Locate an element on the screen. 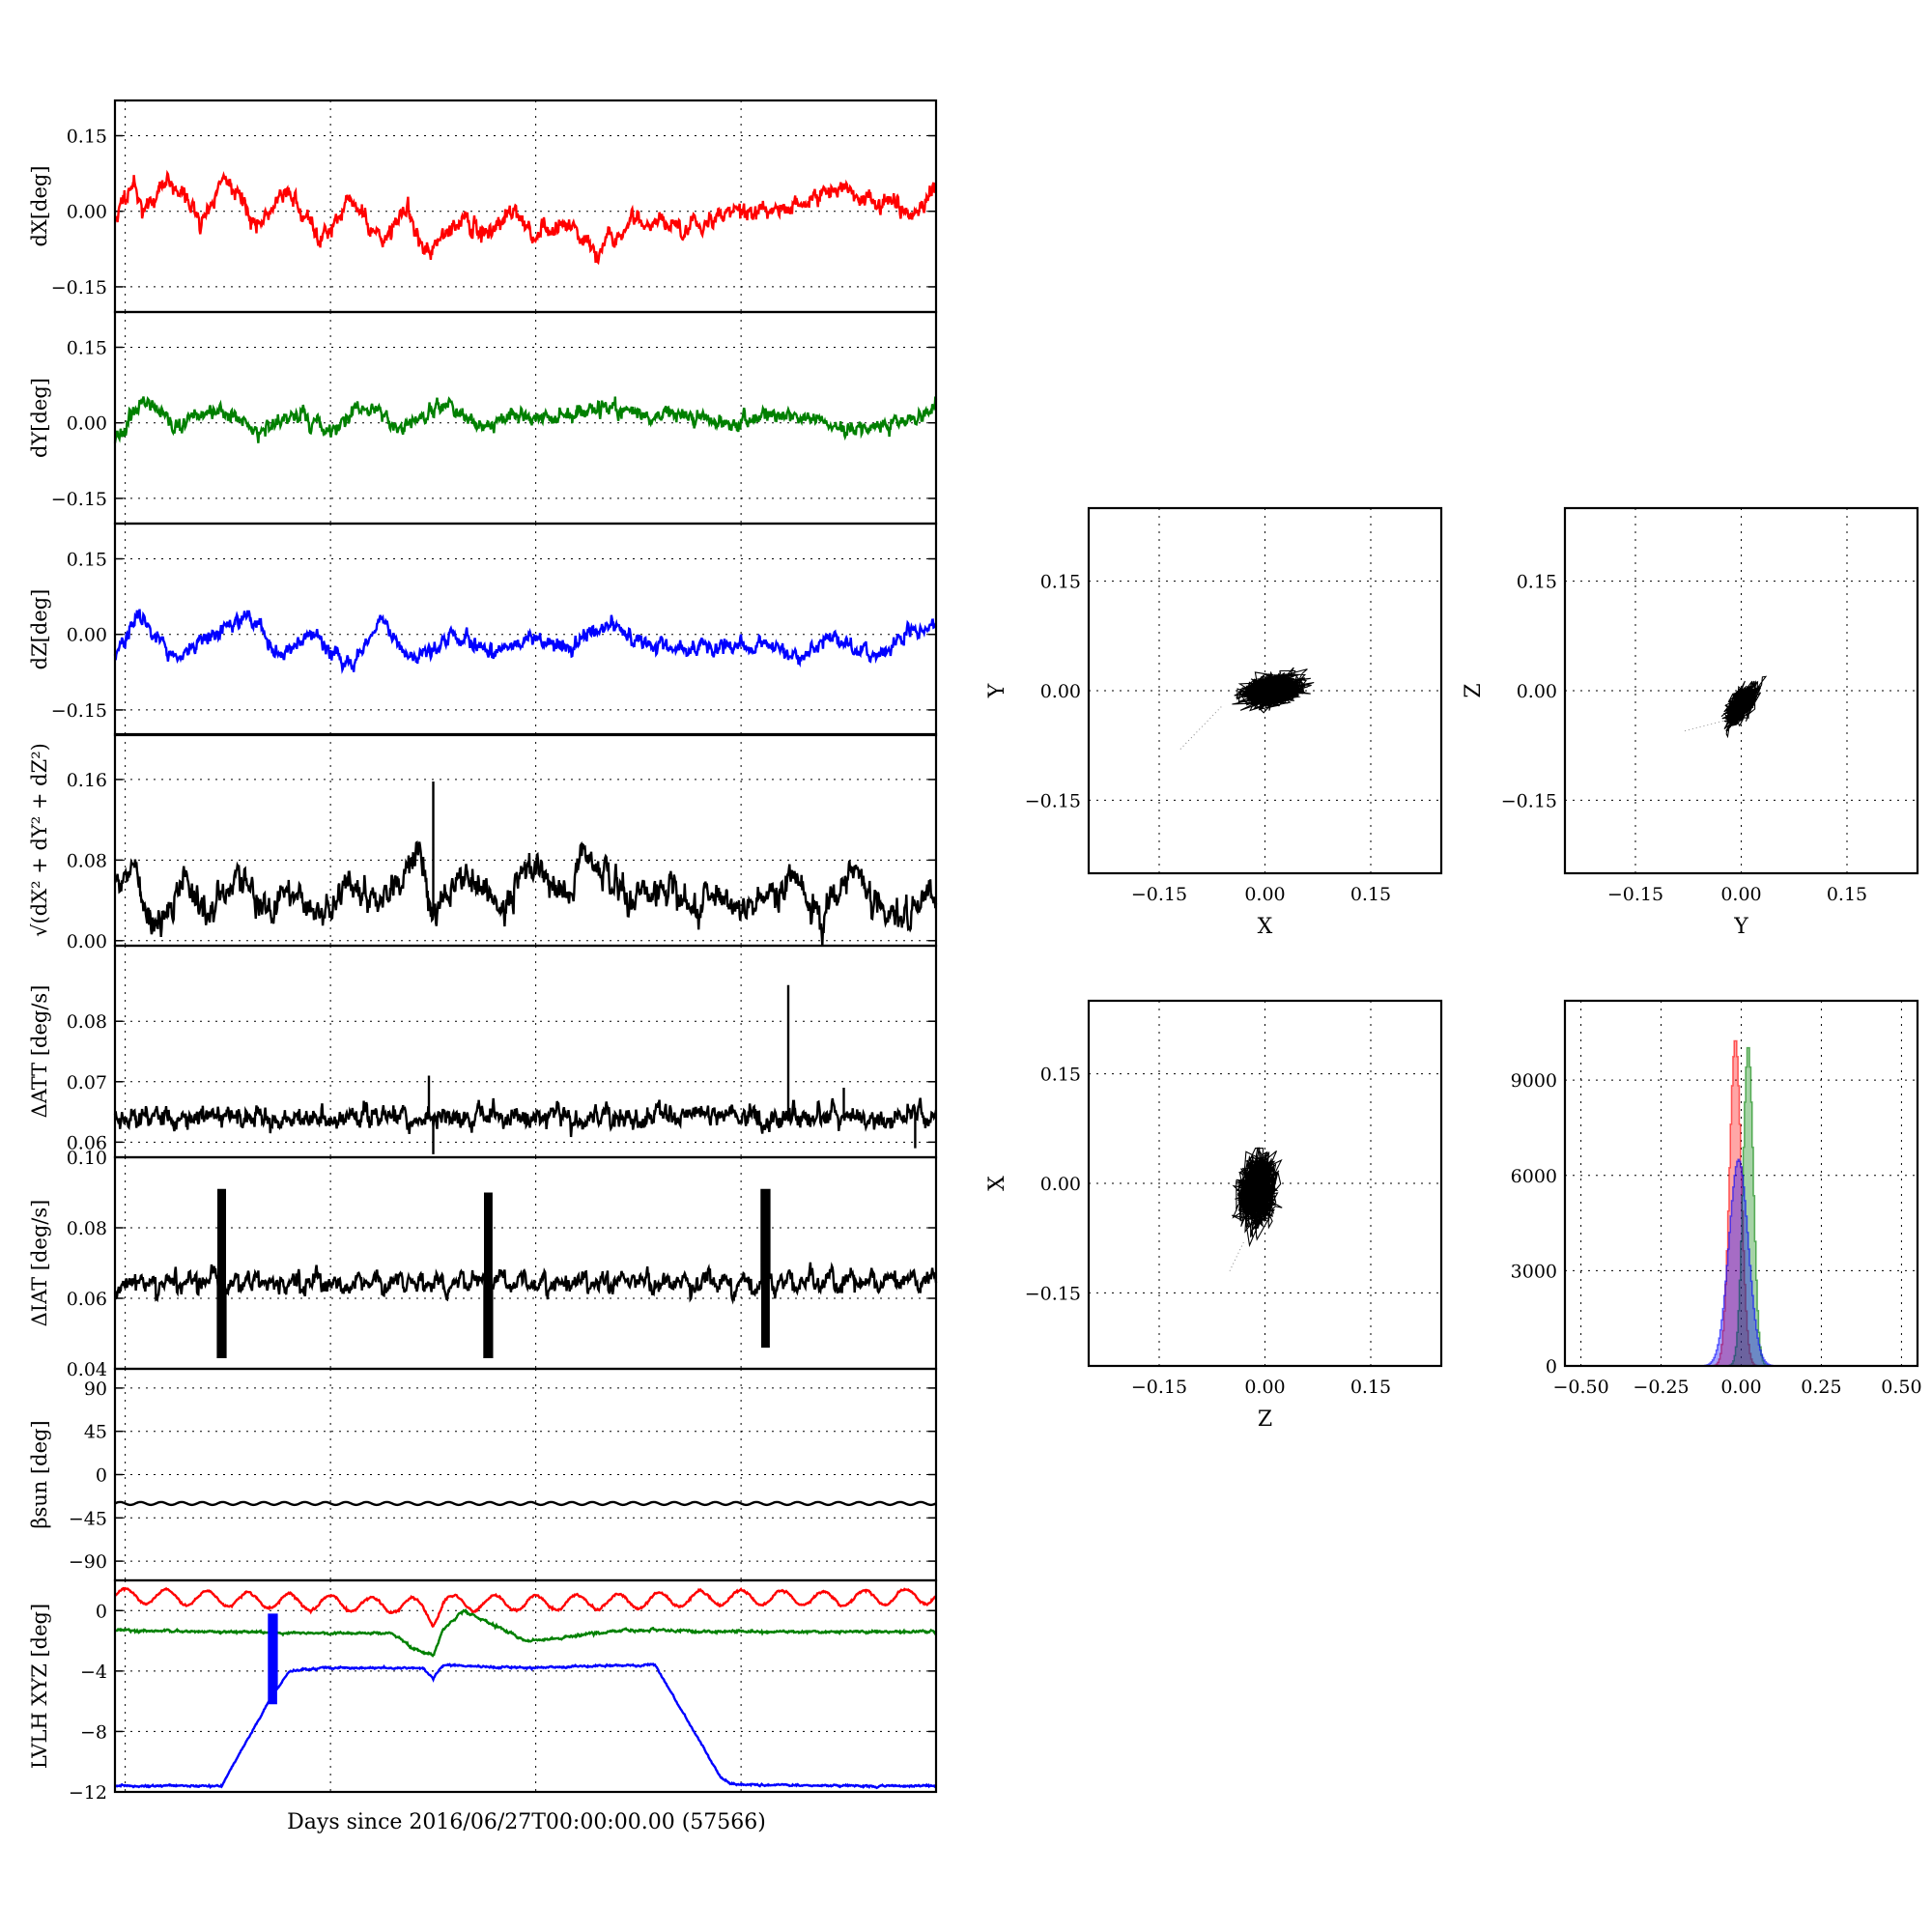 The width and height of the screenshot is (1932, 1932). y-tick-label: 0.04 is located at coordinates (87, 1369).